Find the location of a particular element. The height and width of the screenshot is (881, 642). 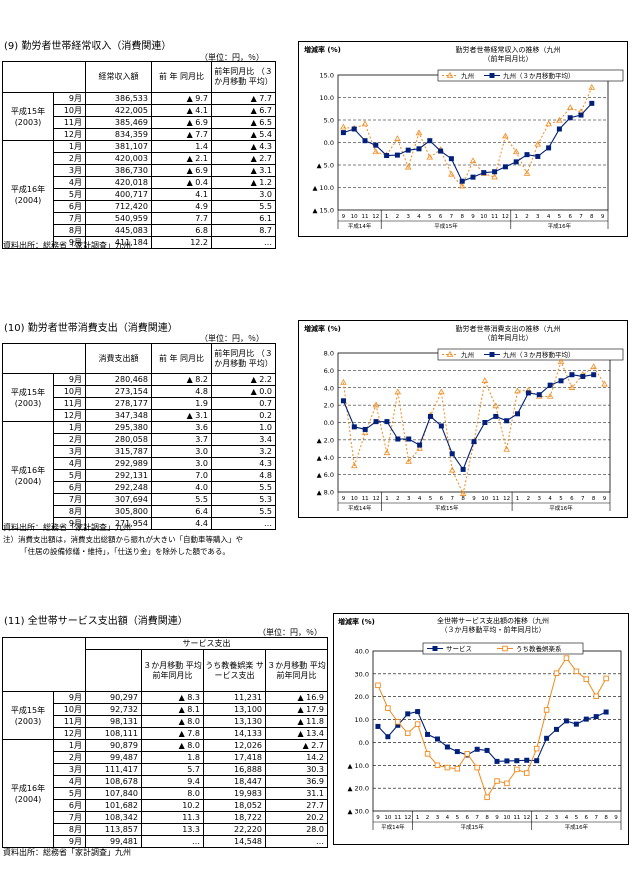

x-tick-label: 7 is located at coordinates (452, 499).